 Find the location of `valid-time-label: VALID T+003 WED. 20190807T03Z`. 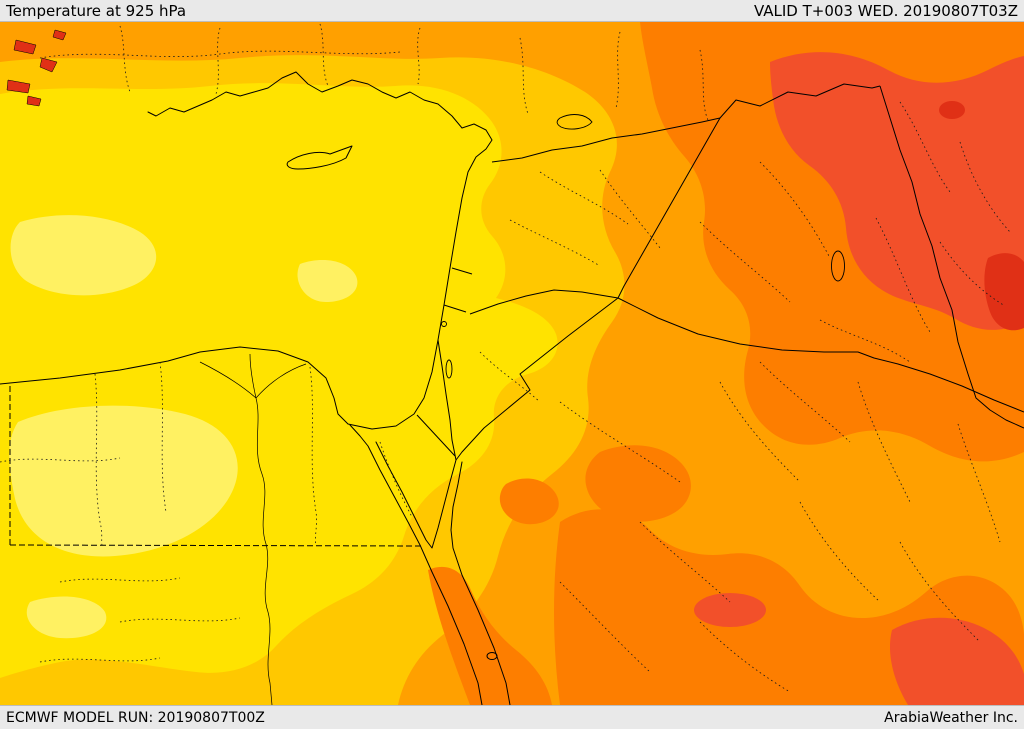

valid-time-label: VALID T+003 WED. 20190807T03Z is located at coordinates (885, 10).